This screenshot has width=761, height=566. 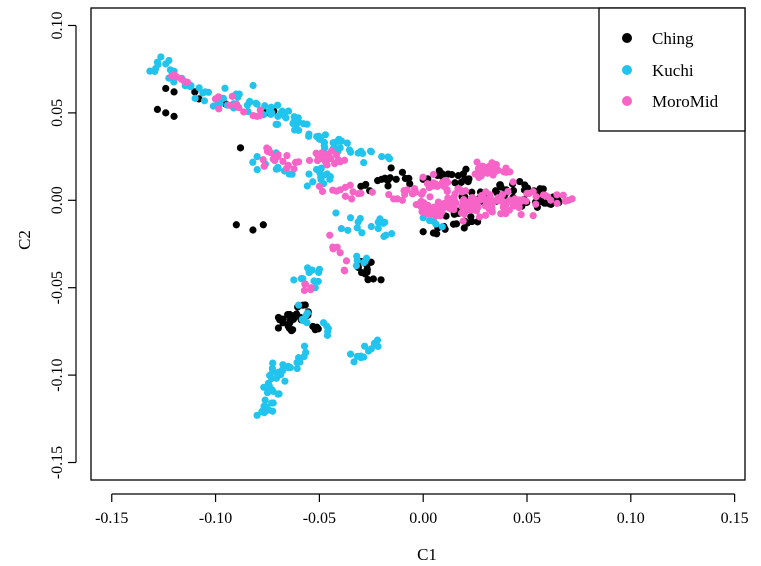 What do you see at coordinates (422, 510) in the screenshot?
I see `x-axis: -0.15 -0.10 -0.05 0.00 0.05 0.10 0.15` at bounding box center [422, 510].